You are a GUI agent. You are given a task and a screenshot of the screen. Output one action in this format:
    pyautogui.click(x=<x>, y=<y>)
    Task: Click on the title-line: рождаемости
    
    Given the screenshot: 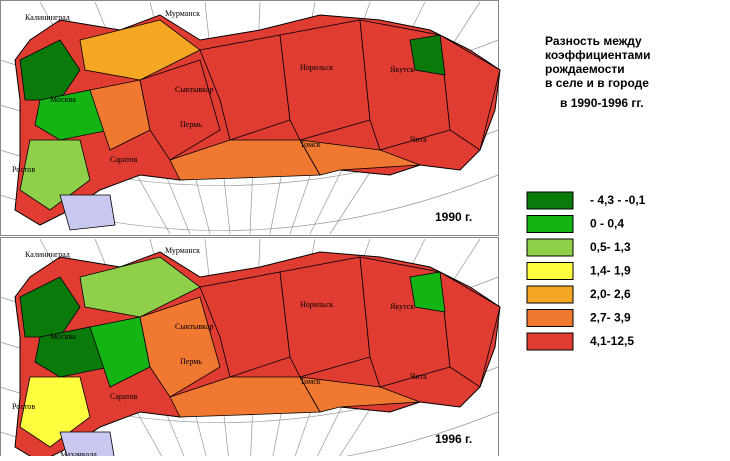 What is the action you would take?
    pyautogui.click(x=585, y=69)
    